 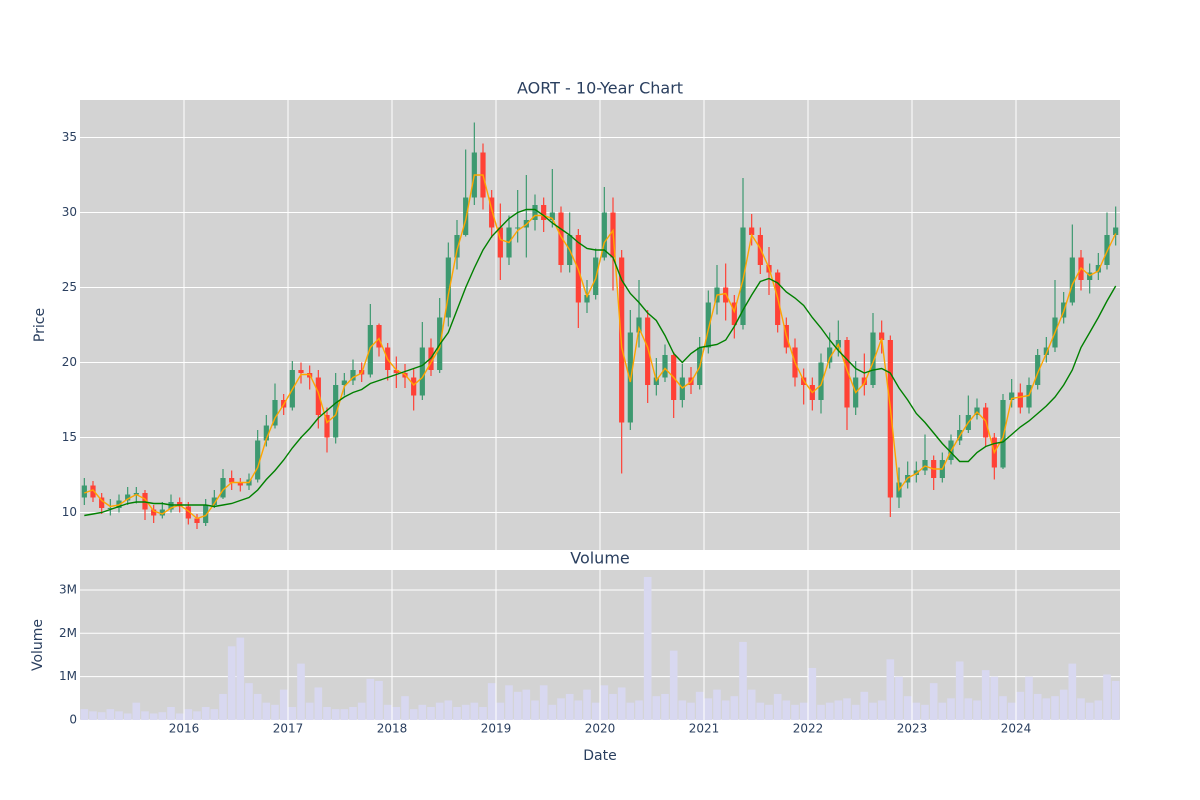 I want to click on x-tick-label: 2020, so click(x=600, y=729).